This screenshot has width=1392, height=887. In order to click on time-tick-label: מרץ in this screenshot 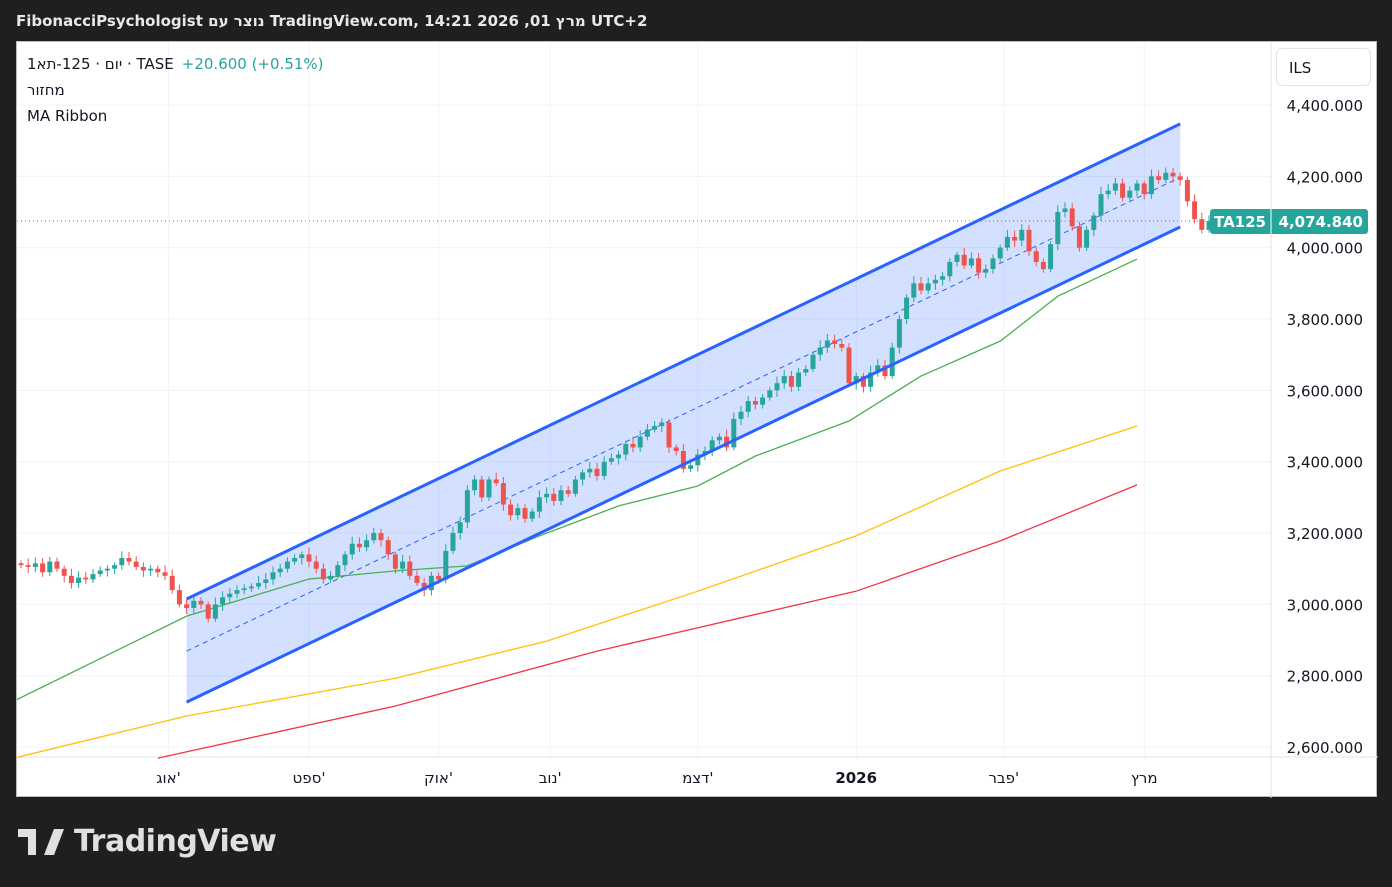, I will do `click(1144, 778)`.